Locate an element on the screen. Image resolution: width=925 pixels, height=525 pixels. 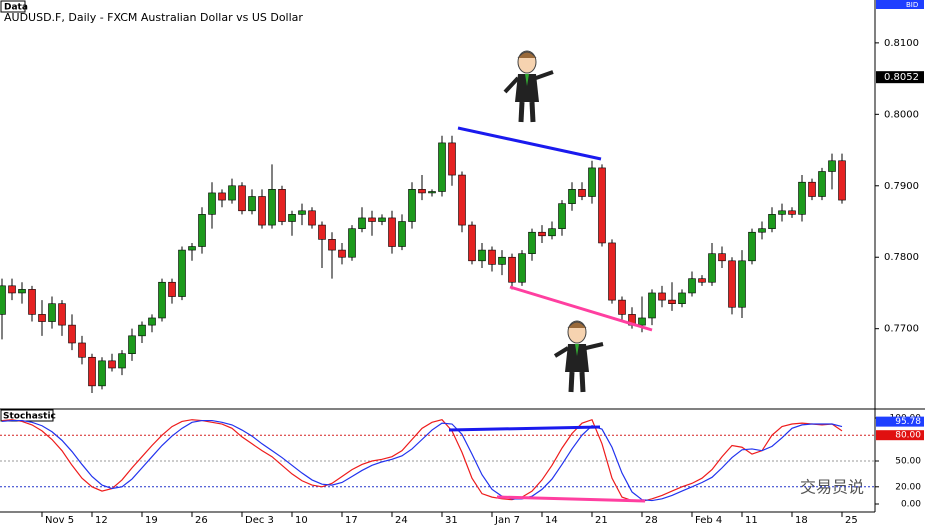
stoch-title: Stochastic is located at coordinates (29, 417).